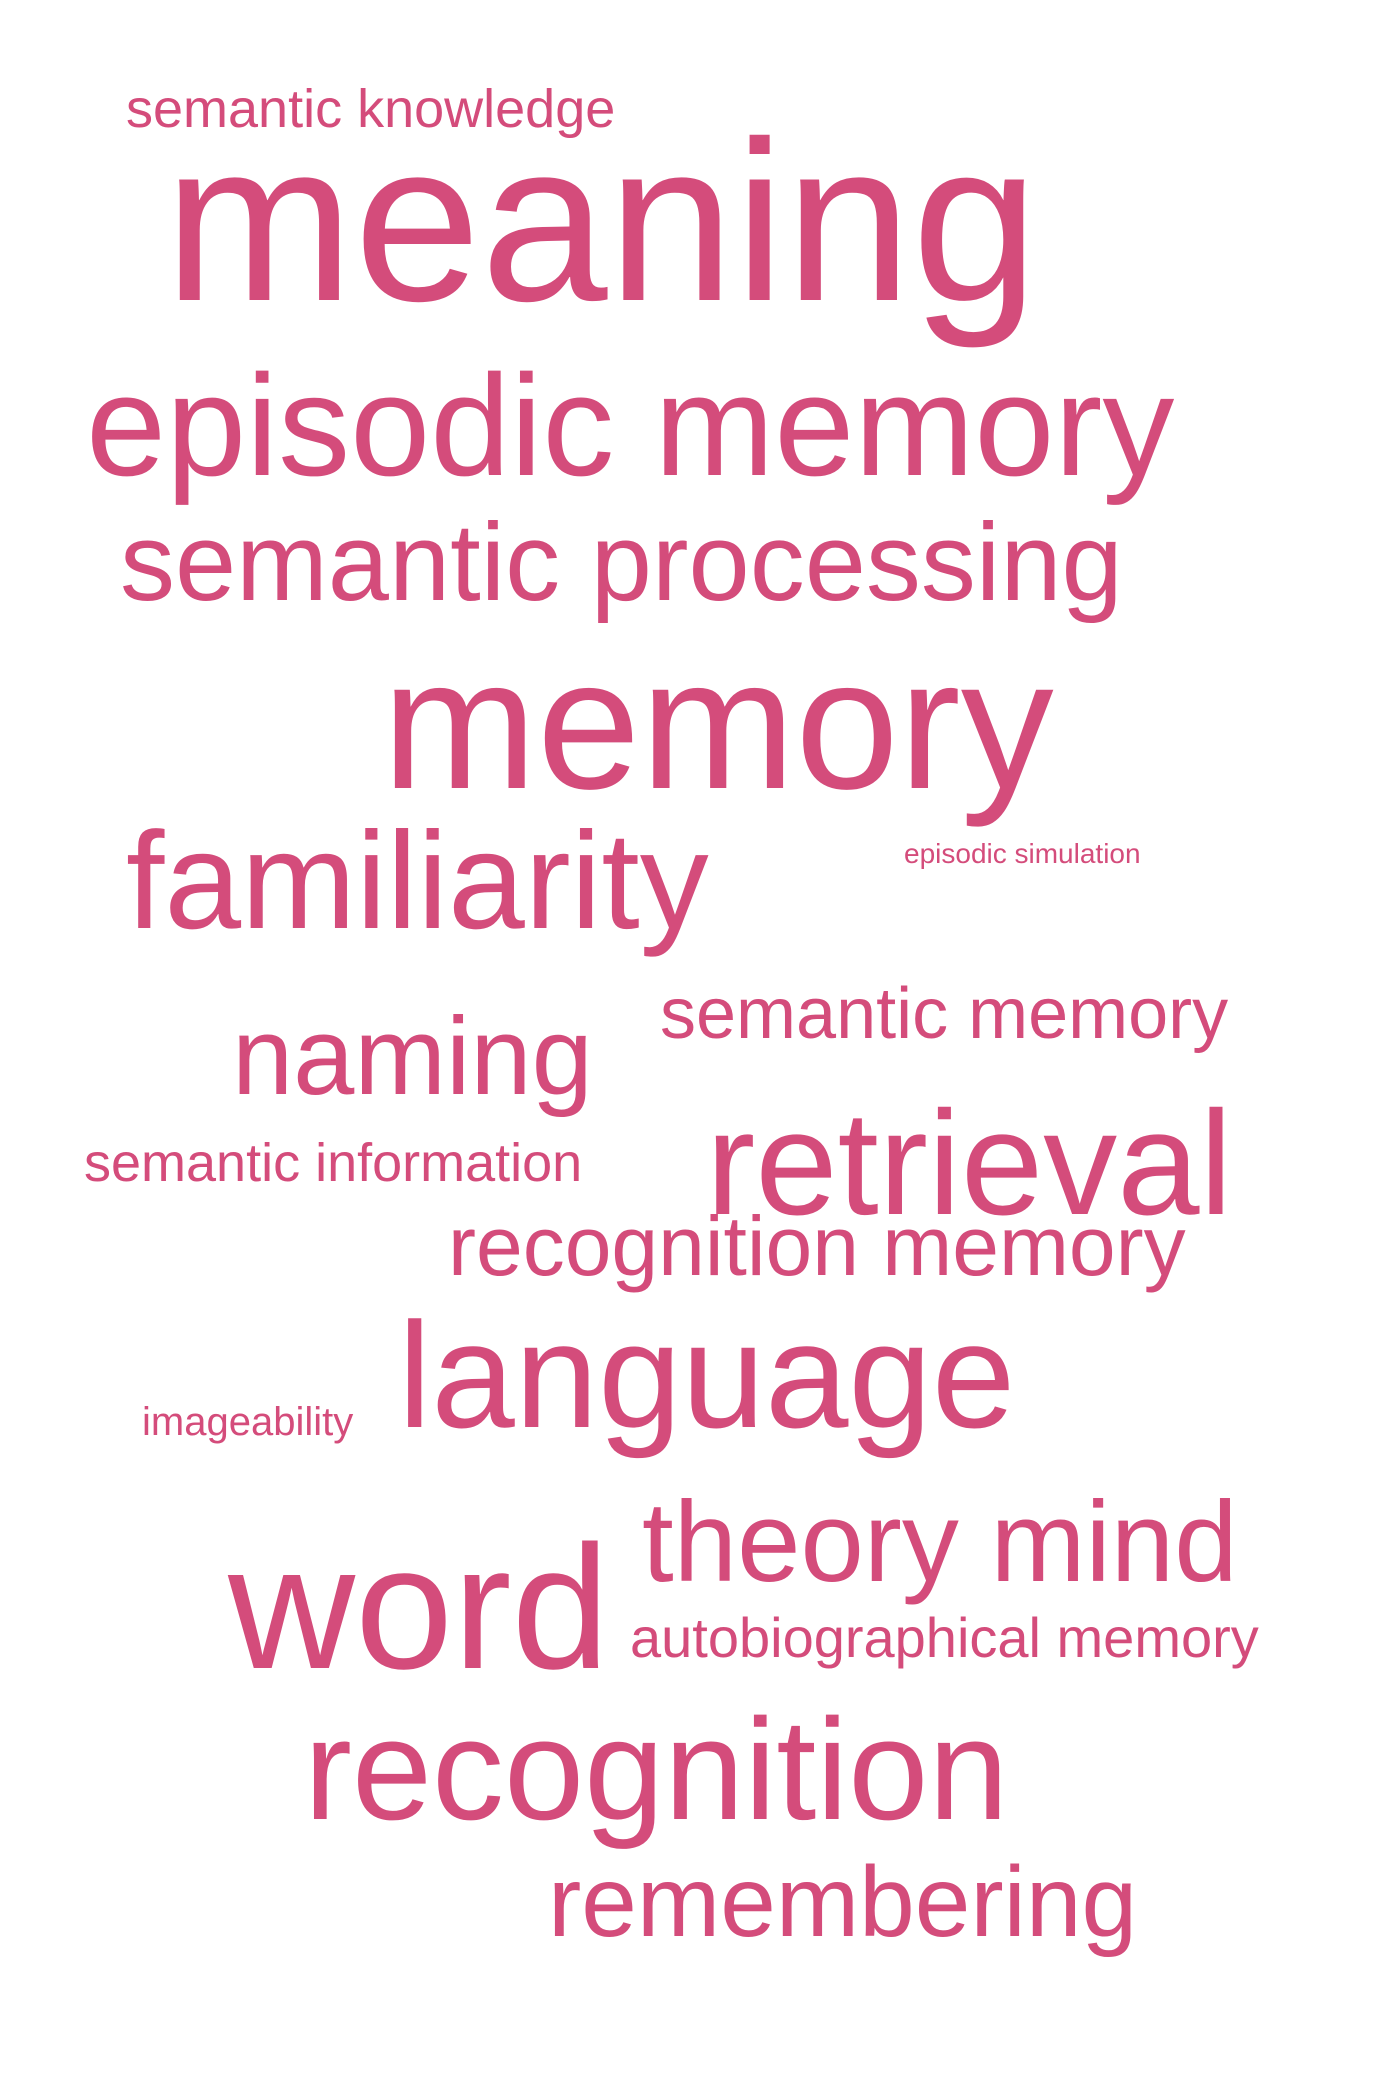 The width and height of the screenshot is (1400, 2076). Describe the element at coordinates (601, 222) in the screenshot. I see `word-meaning: meaning` at that location.